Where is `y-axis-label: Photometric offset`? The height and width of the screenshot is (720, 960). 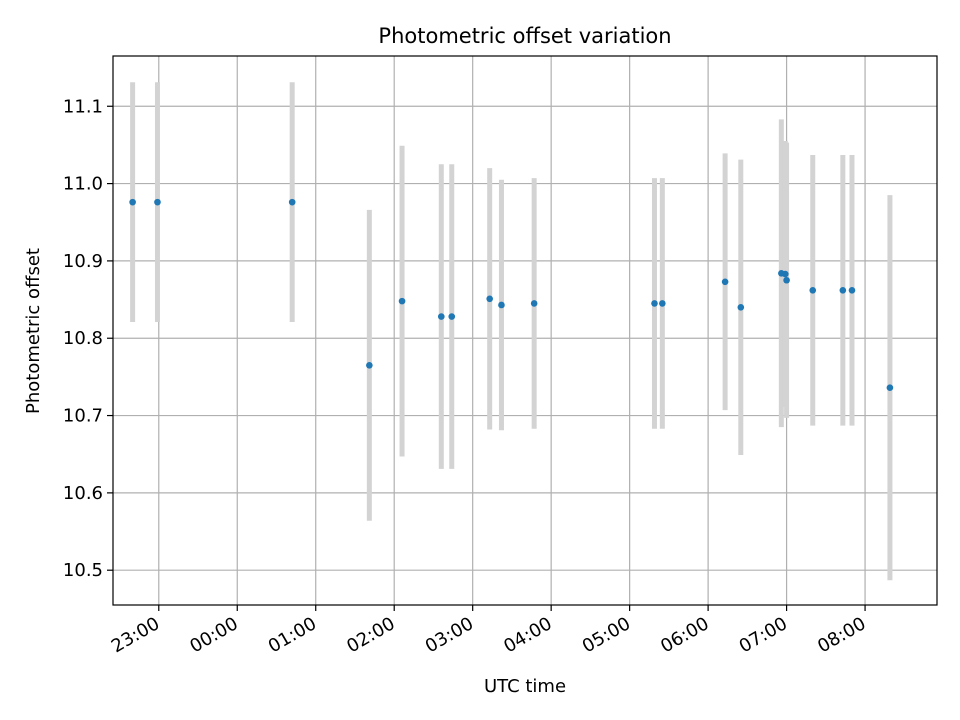 y-axis-label: Photometric offset is located at coordinates (33, 331).